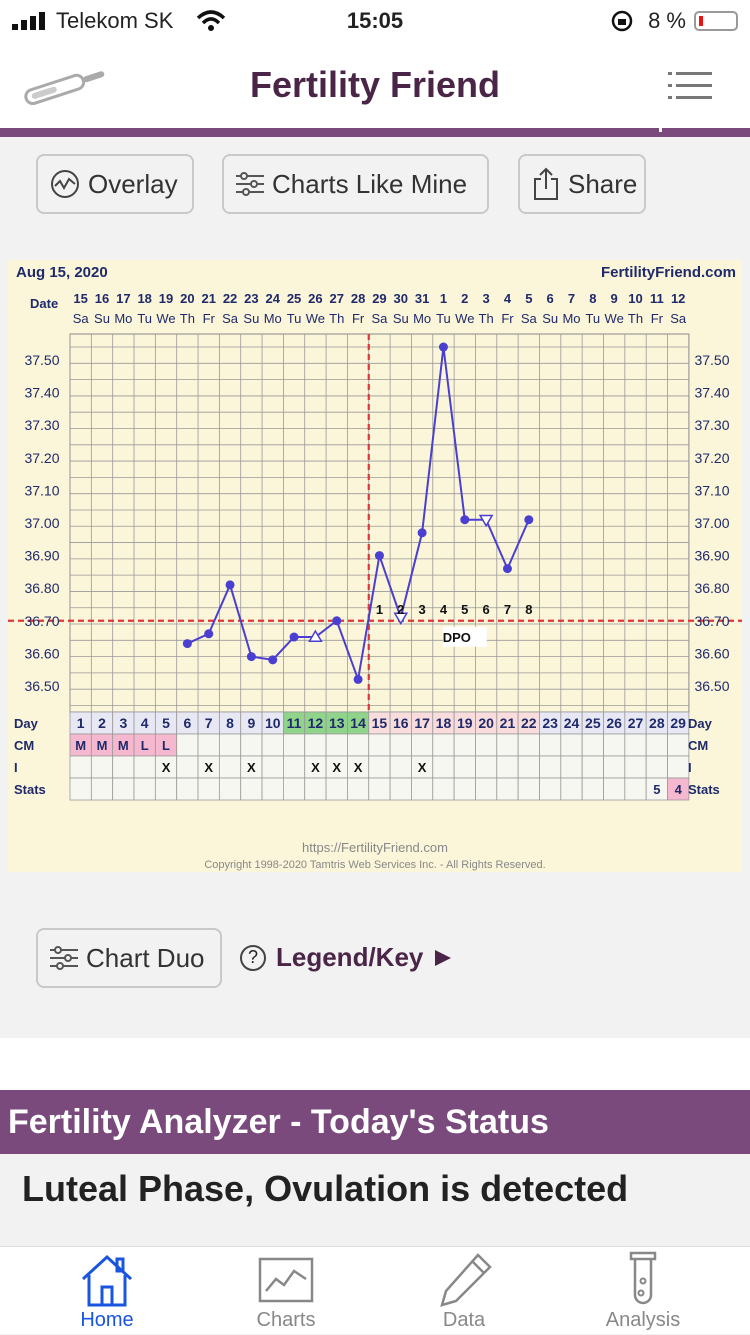  What do you see at coordinates (486, 298) in the screenshot?
I see `date-label: 3` at bounding box center [486, 298].